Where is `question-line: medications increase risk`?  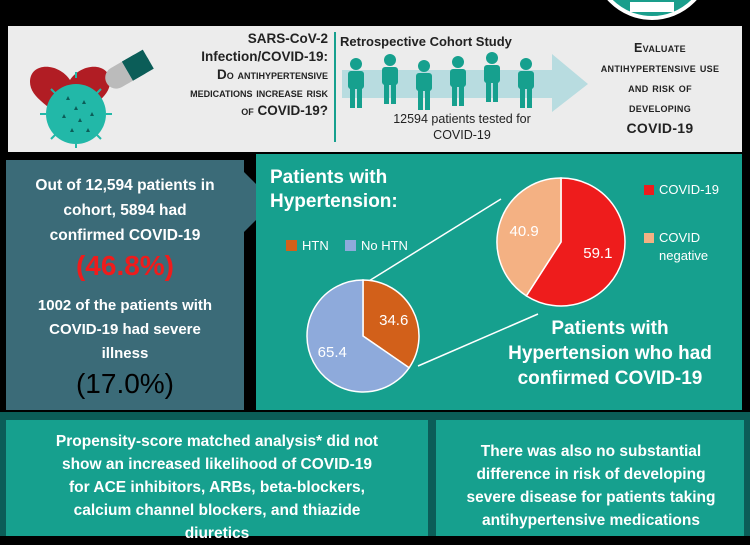
question-line: medications increase risk is located at coordinates (259, 92).